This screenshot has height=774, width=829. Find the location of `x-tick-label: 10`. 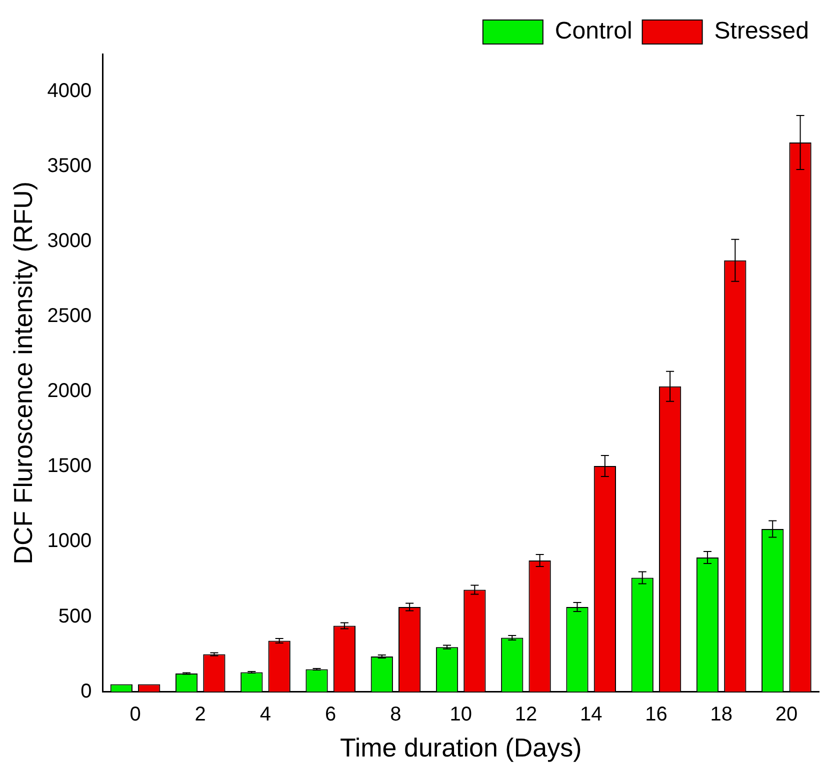

x-tick-label: 10 is located at coordinates (461, 714).